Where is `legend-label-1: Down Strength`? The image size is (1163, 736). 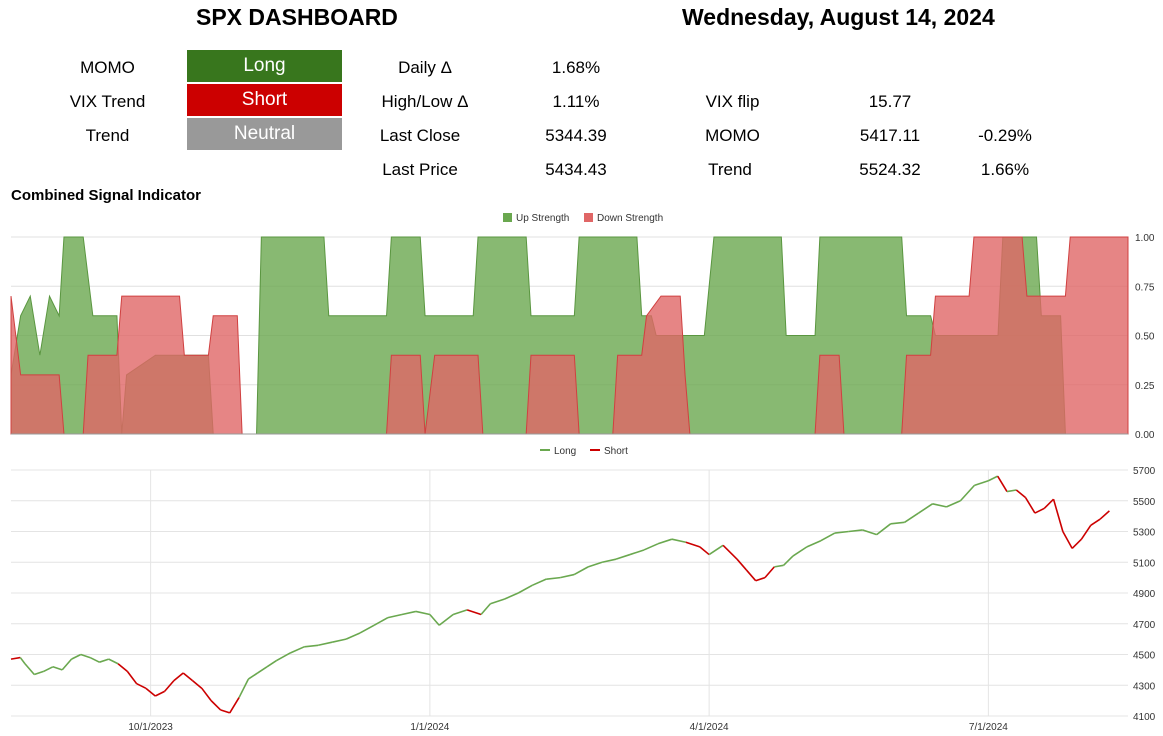 legend-label-1: Down Strength is located at coordinates (630, 218).